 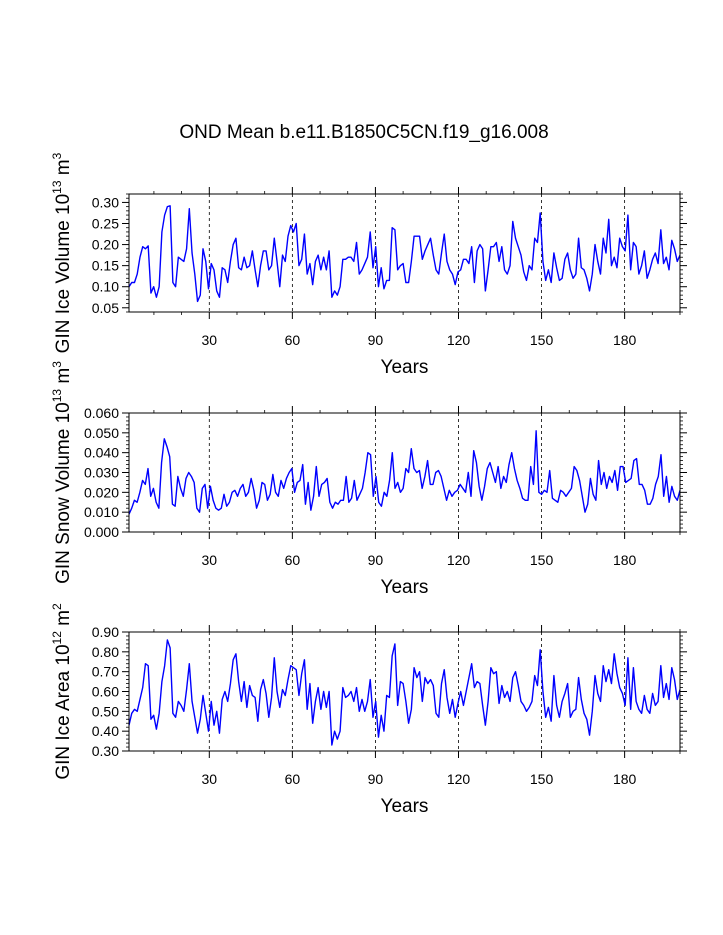 I want to click on plot-frame, so click(x=404, y=253).